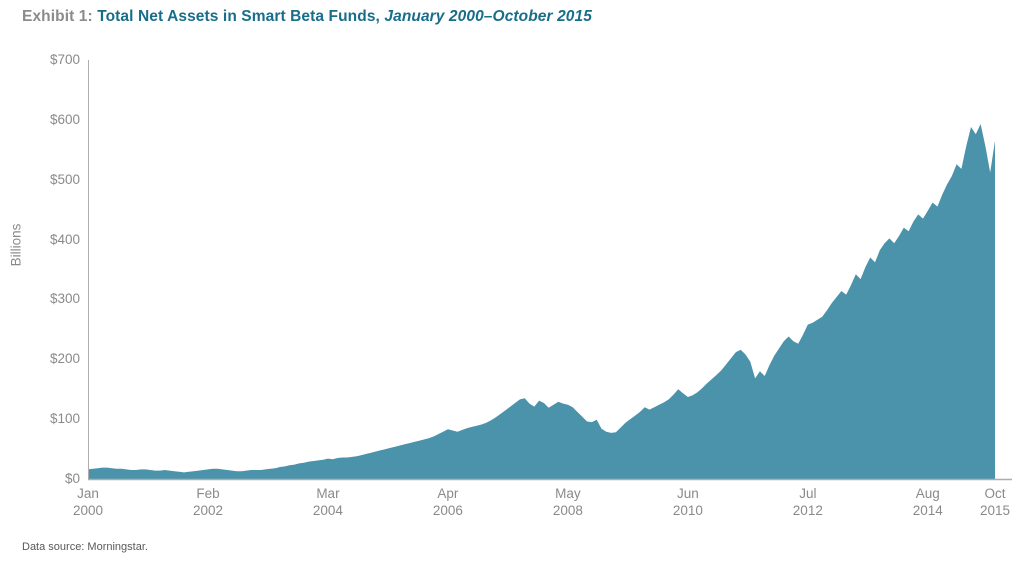  What do you see at coordinates (88, 493) in the screenshot?
I see `x-tick-month: Jan` at bounding box center [88, 493].